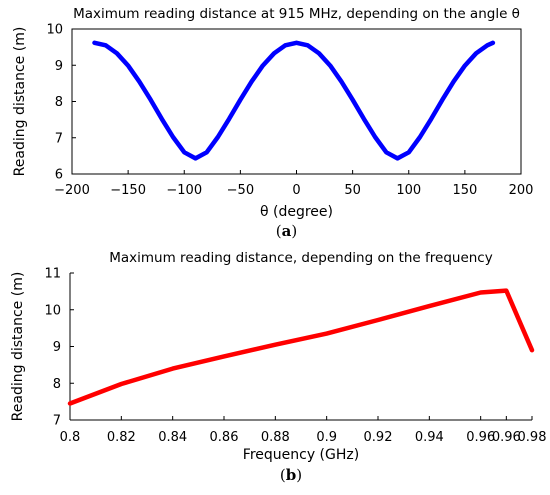  What do you see at coordinates (224, 437) in the screenshot?
I see `x-tick-label: 0.86` at bounding box center [224, 437].